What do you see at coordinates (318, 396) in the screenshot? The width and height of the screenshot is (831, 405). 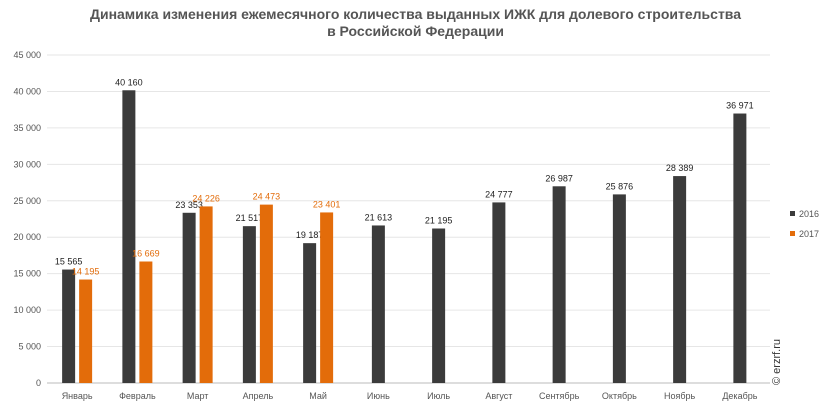 I see `x-tick-label: Май` at bounding box center [318, 396].